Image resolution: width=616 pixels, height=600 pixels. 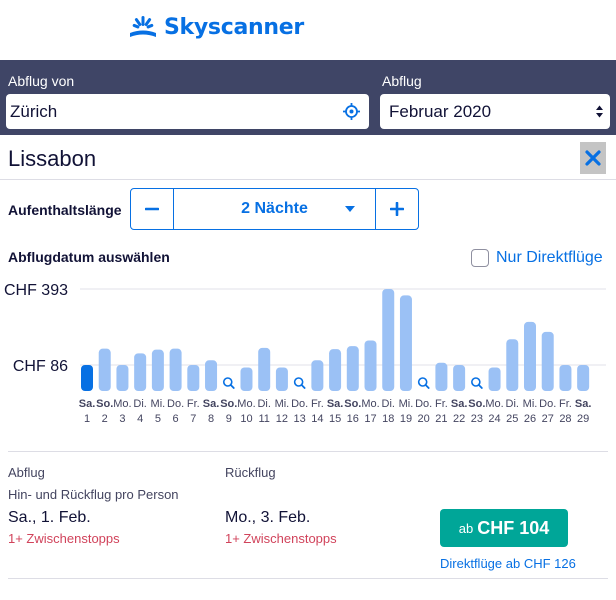 What do you see at coordinates (64, 538) in the screenshot?
I see `outbound-stops: 1+ Zwischenstopps` at bounding box center [64, 538].